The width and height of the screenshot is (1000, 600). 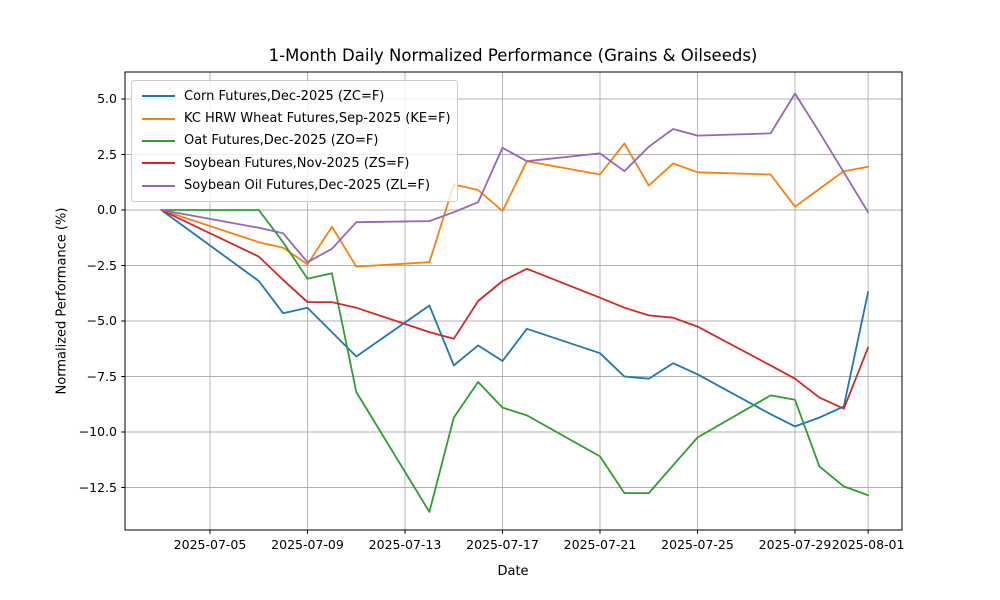 What do you see at coordinates (307, 544) in the screenshot?
I see `x-tick-label: 2025-07-09` at bounding box center [307, 544].